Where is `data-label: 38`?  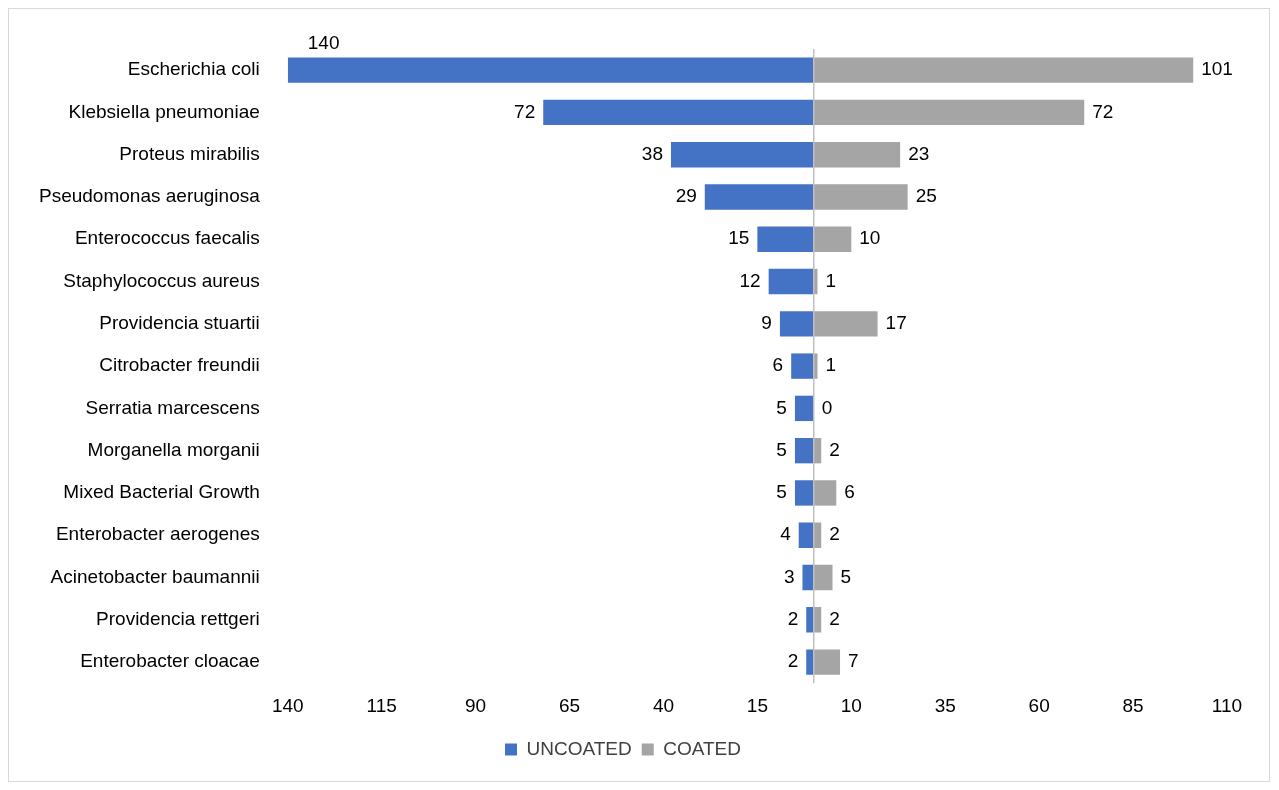
data-label: 38 is located at coordinates (652, 153).